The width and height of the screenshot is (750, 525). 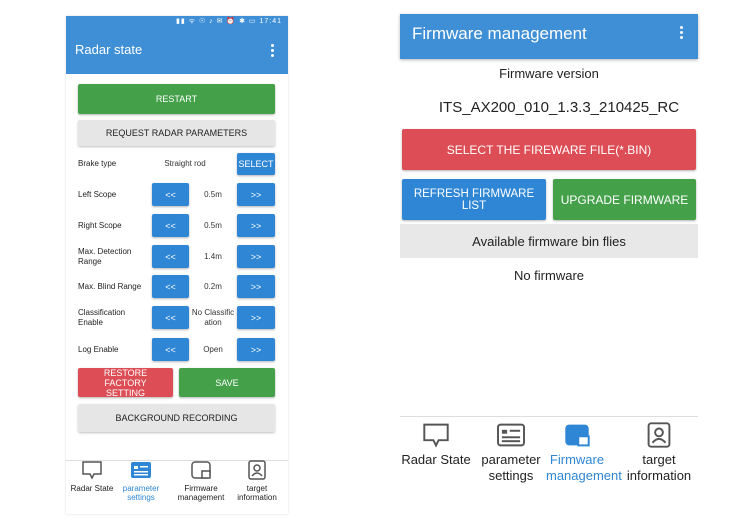 I want to click on log-enable-label: Log Enable, so click(x=98, y=349).